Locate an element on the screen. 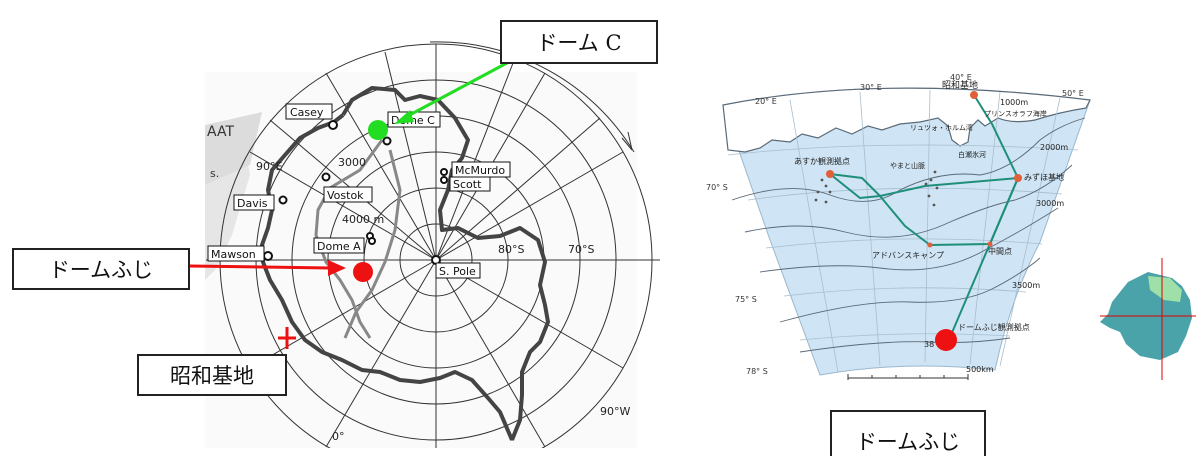  station-label-davis: Davis is located at coordinates (252, 203).